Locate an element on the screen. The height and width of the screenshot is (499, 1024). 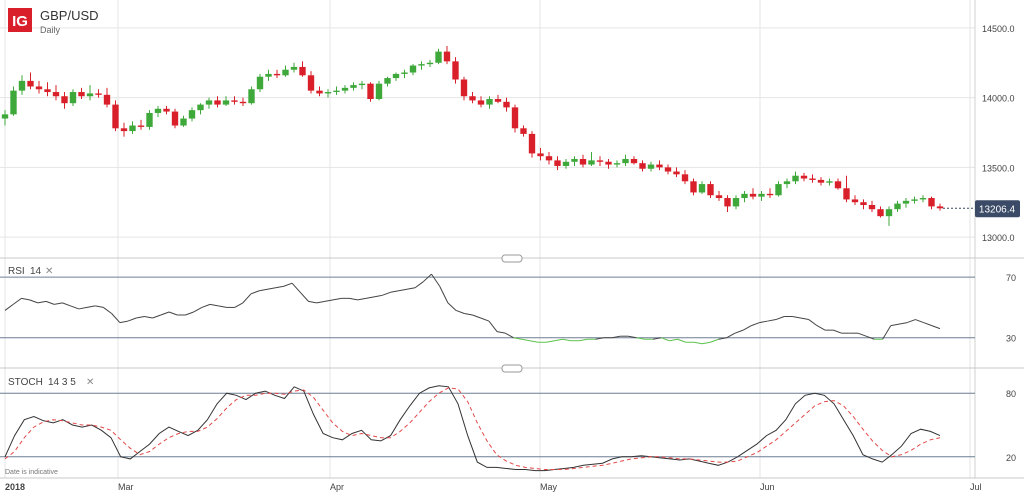
rsi-params: 14 is located at coordinates (36, 271).